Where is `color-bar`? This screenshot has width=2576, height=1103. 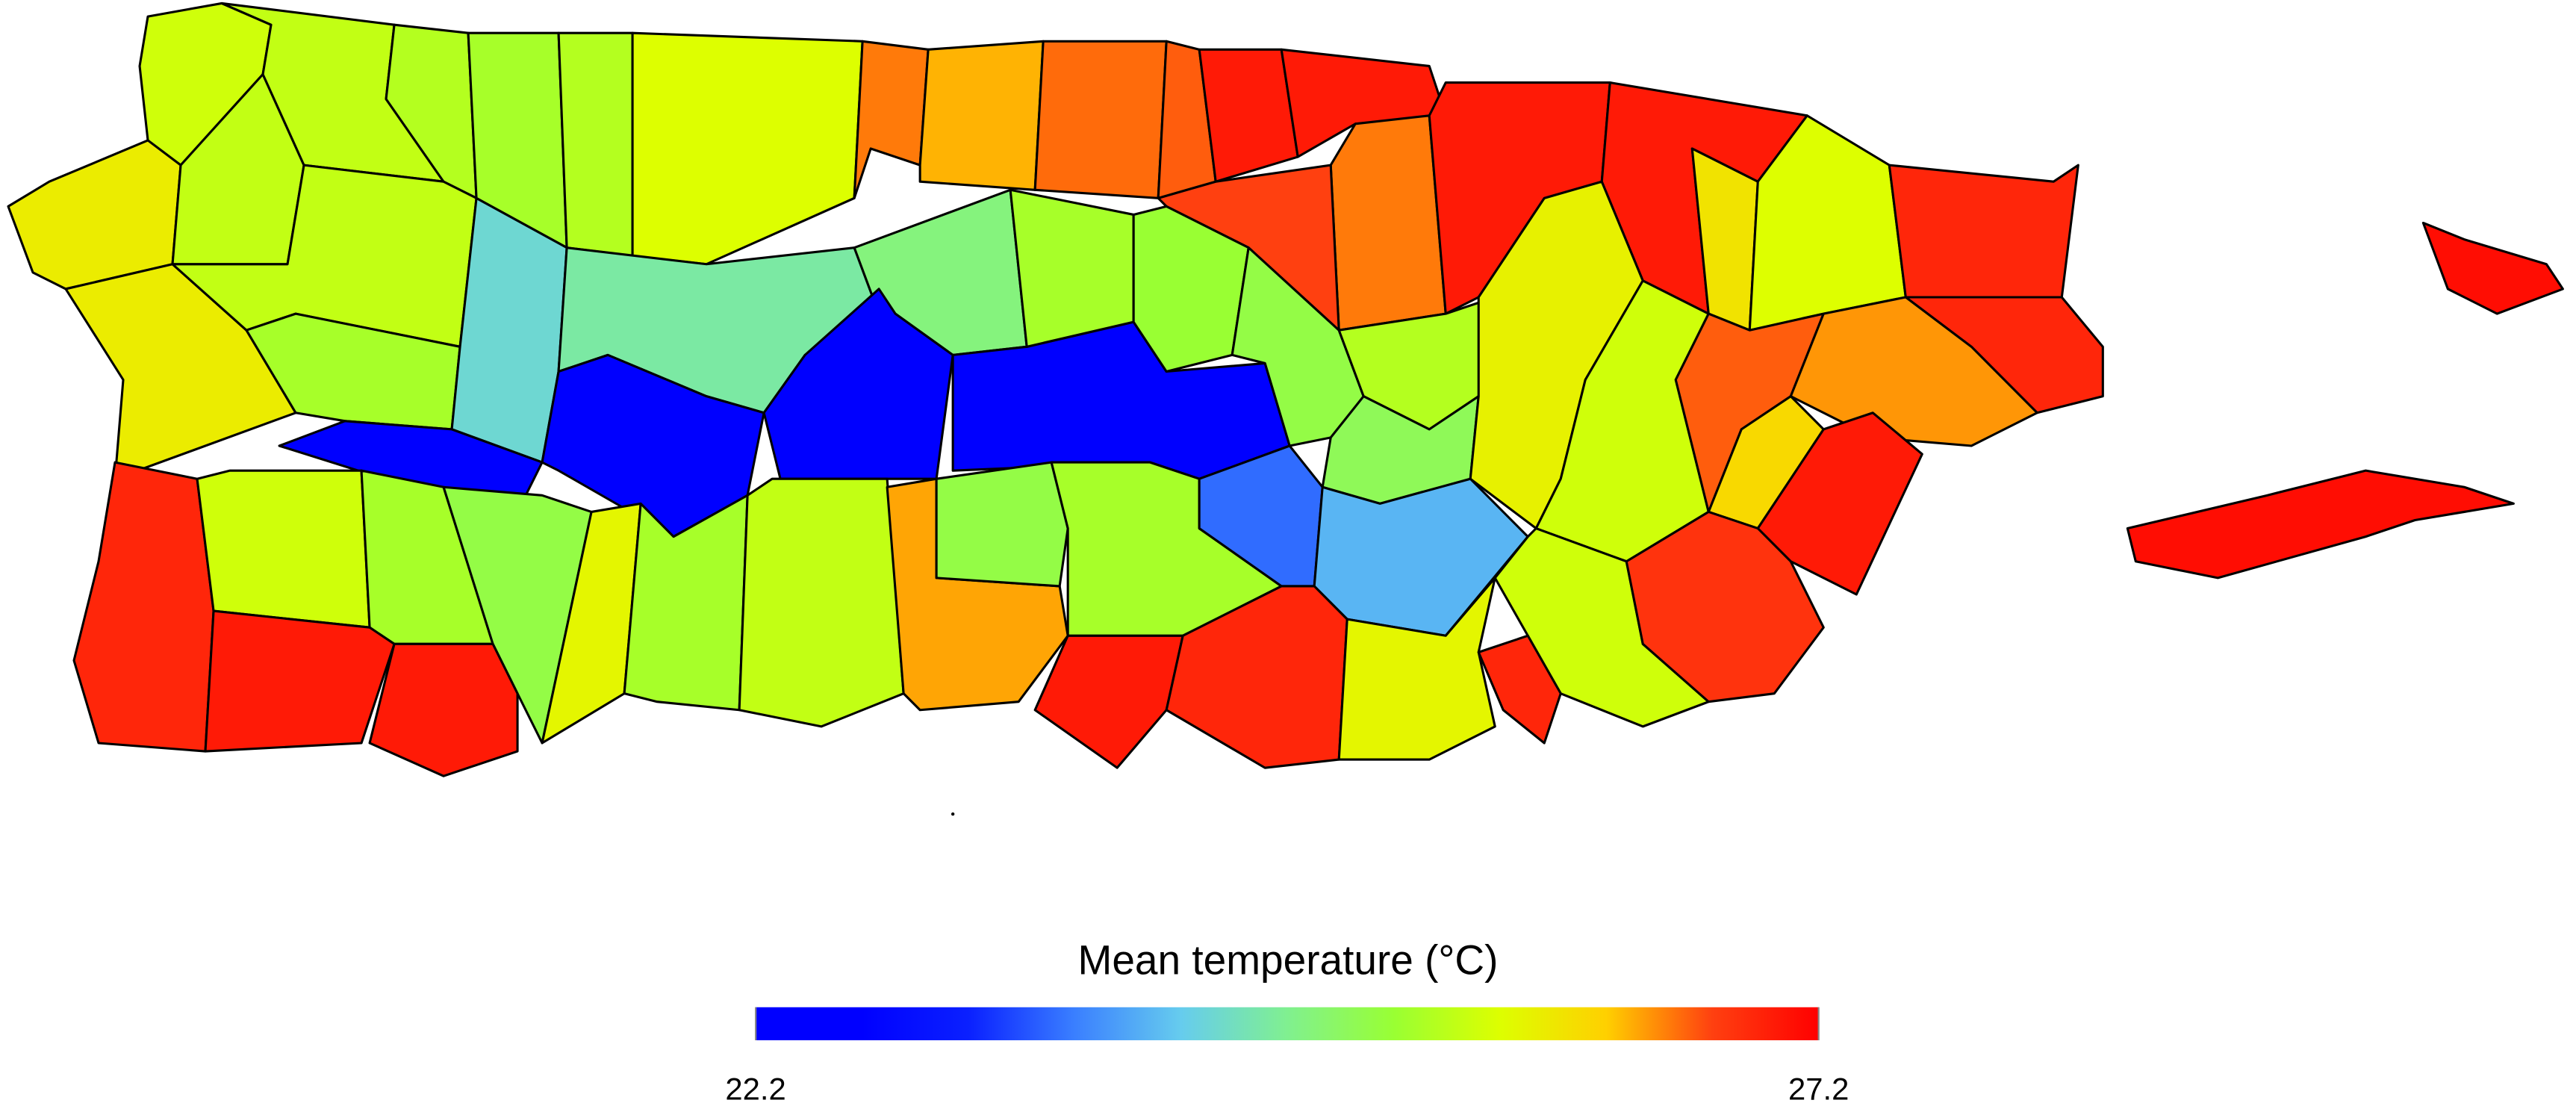 color-bar is located at coordinates (1287, 1023).